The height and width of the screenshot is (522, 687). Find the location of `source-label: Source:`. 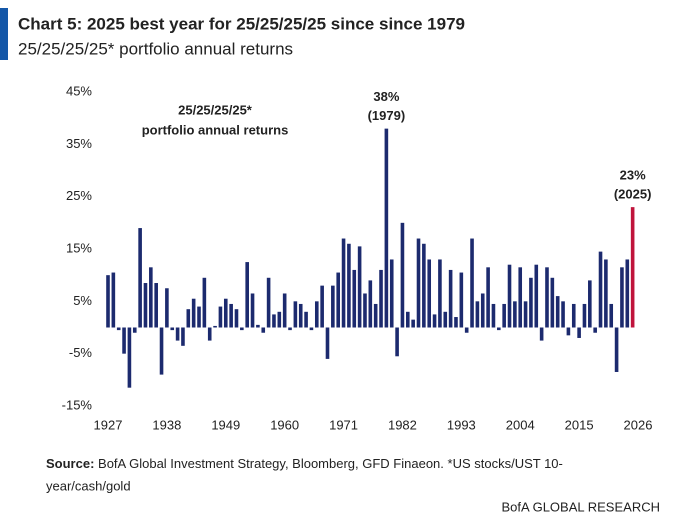

source-label: Source: is located at coordinates (70, 463).